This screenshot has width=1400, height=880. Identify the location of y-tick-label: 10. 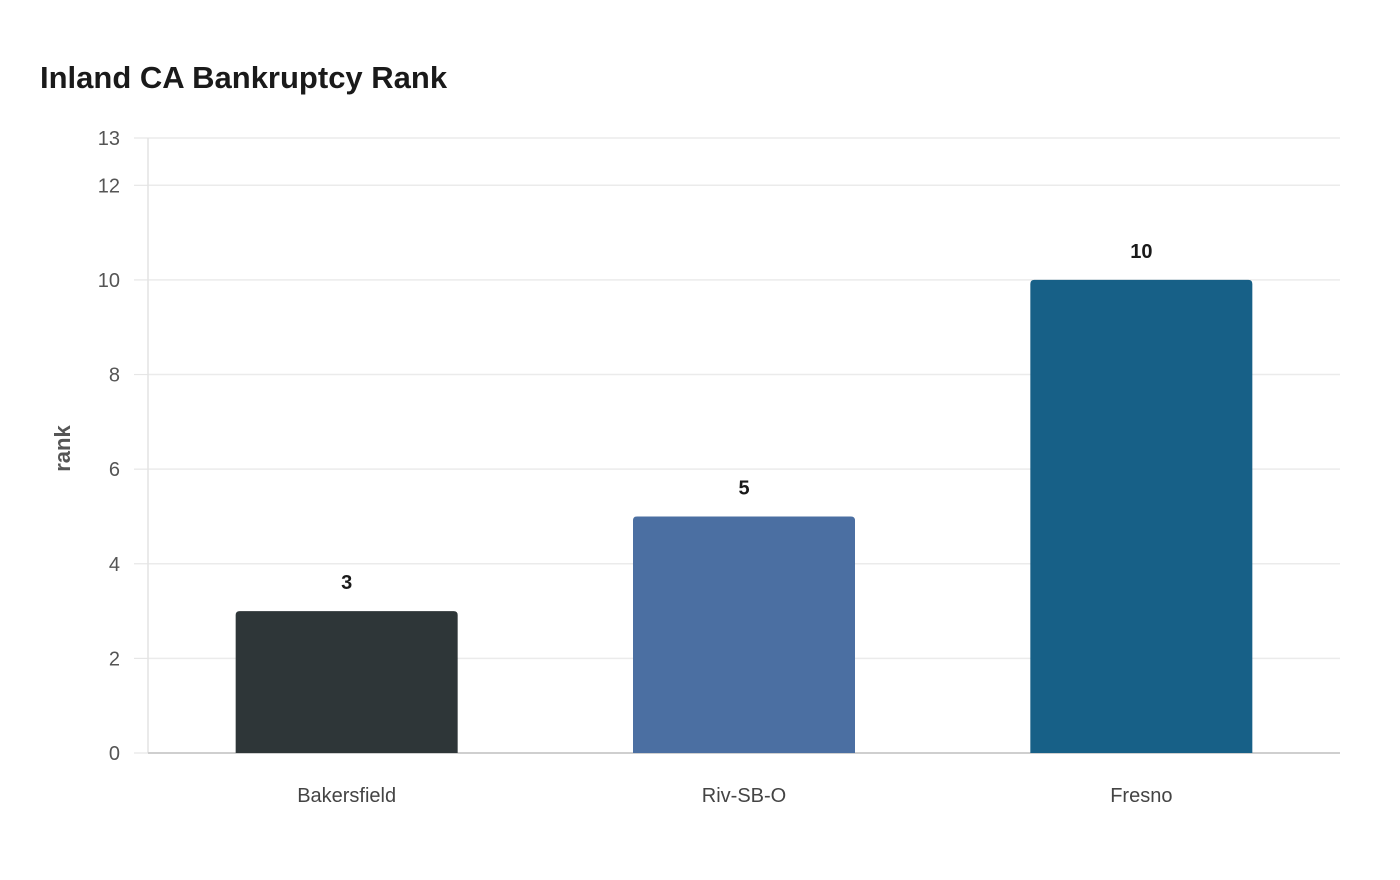
(109, 281).